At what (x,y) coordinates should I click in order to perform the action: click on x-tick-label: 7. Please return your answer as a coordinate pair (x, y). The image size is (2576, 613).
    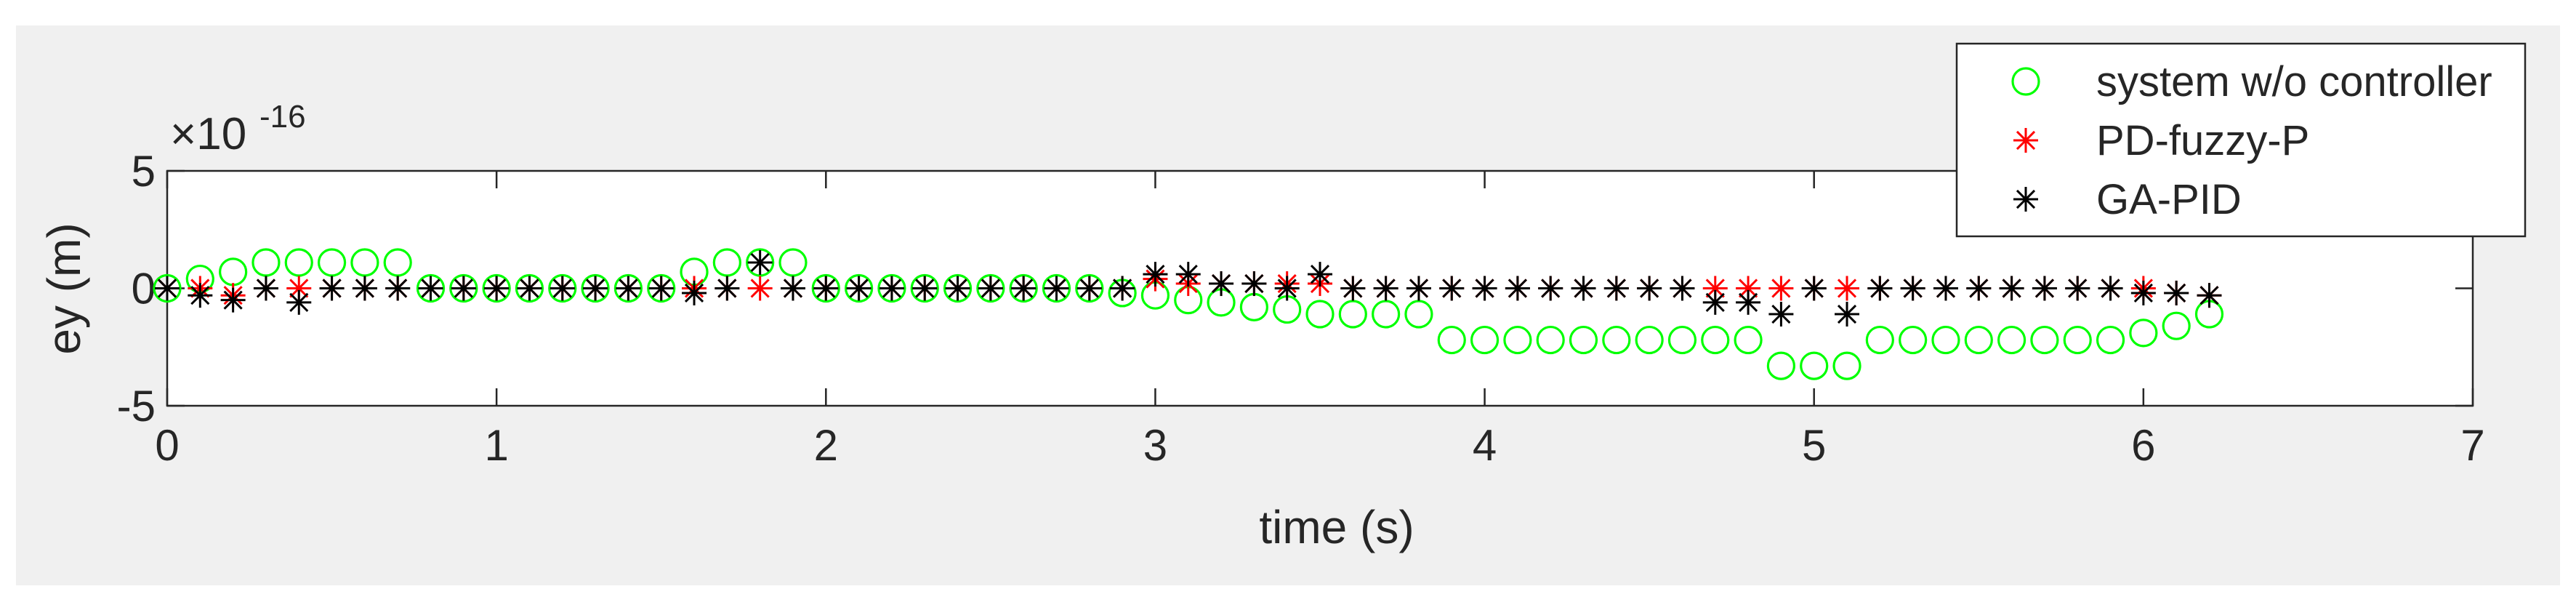
    Looking at the image, I should click on (2472, 445).